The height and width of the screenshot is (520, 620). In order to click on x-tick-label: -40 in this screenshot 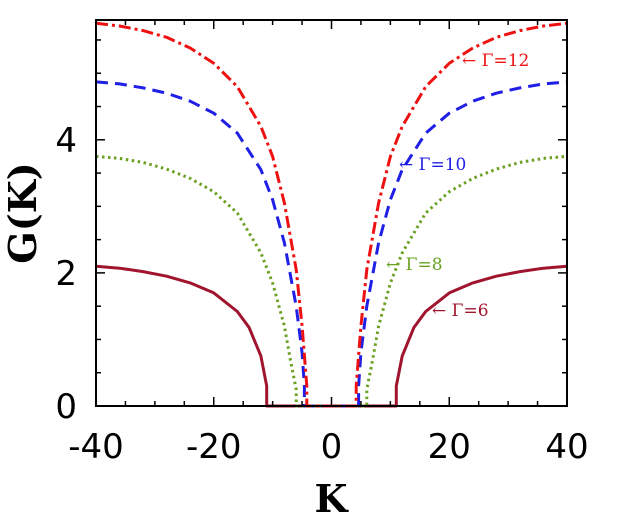, I will do `click(96, 447)`.